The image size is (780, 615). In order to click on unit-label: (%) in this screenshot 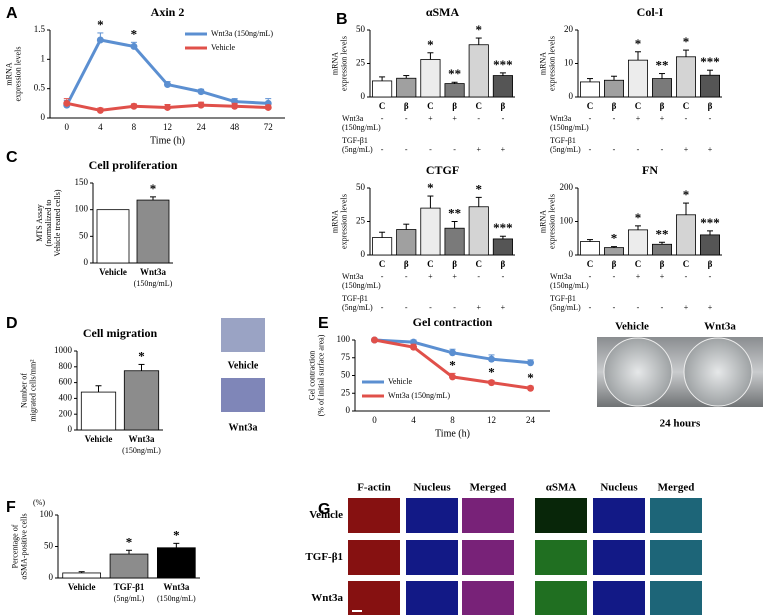, I will do `click(39, 502)`.